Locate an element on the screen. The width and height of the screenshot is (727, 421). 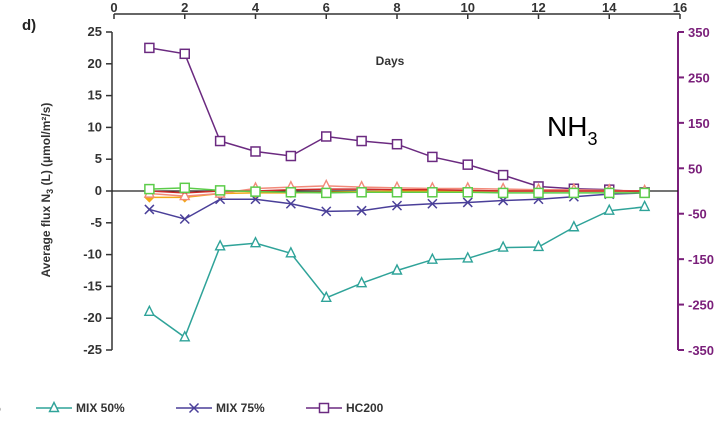
x-axis-title: Days is located at coordinates (390, 61).